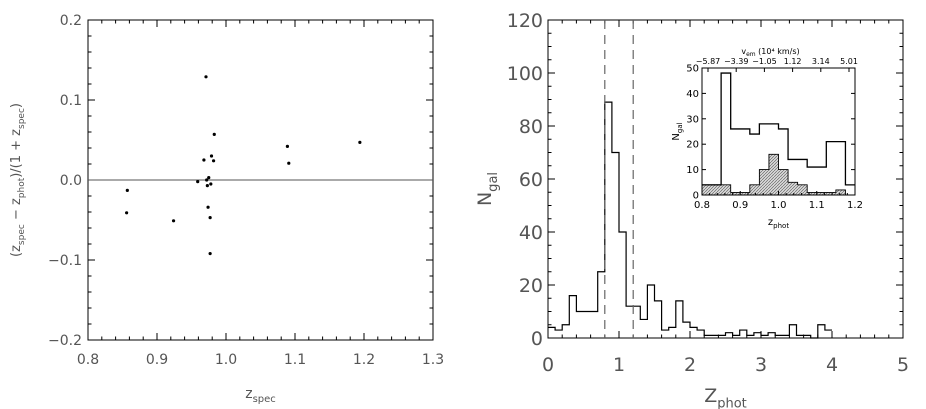 The height and width of the screenshot is (409, 926). What do you see at coordinates (725, 397) in the screenshot?
I see `x-axis-label: Zphot` at bounding box center [725, 397].